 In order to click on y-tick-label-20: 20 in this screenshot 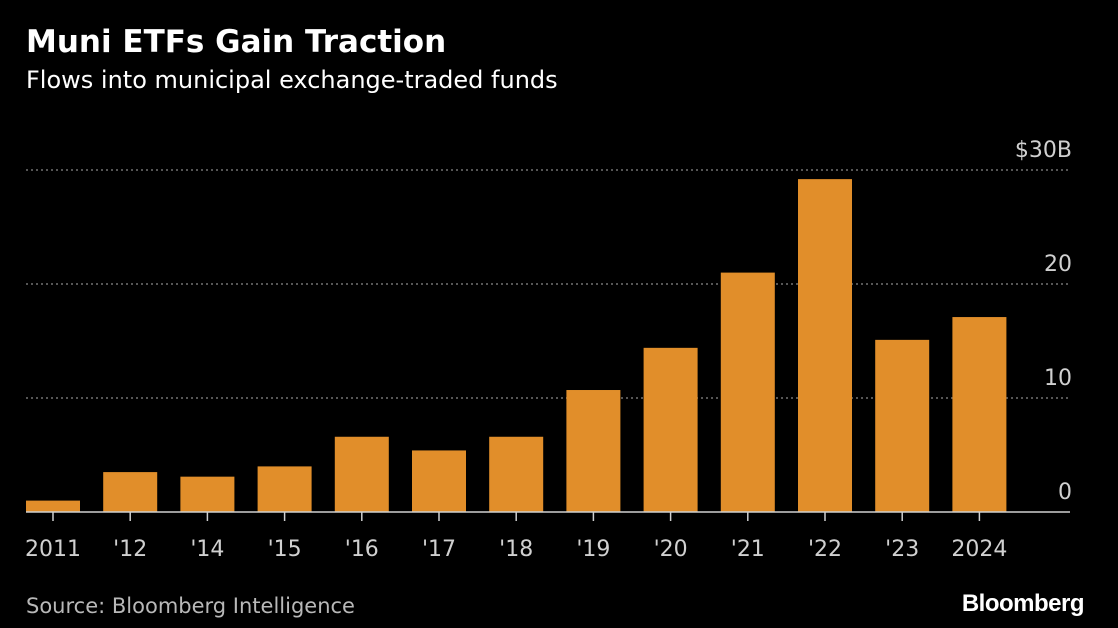, I will do `click(1058, 264)`.